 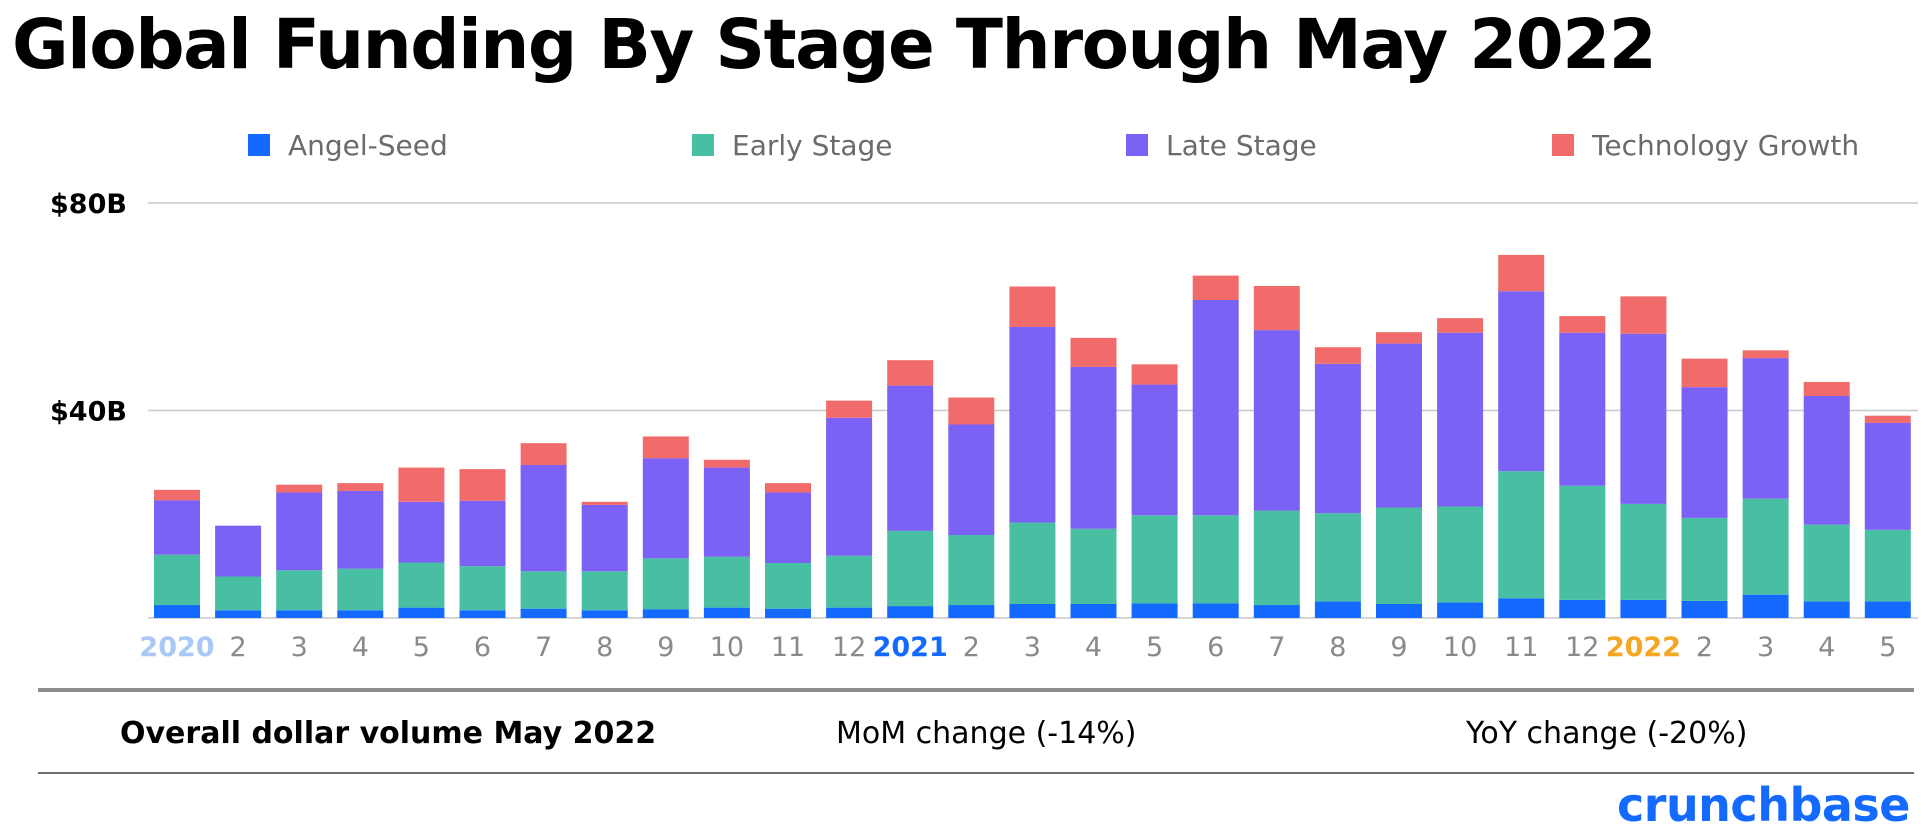 What do you see at coordinates (812, 145) in the screenshot?
I see `legend-label-1: Early Stage` at bounding box center [812, 145].